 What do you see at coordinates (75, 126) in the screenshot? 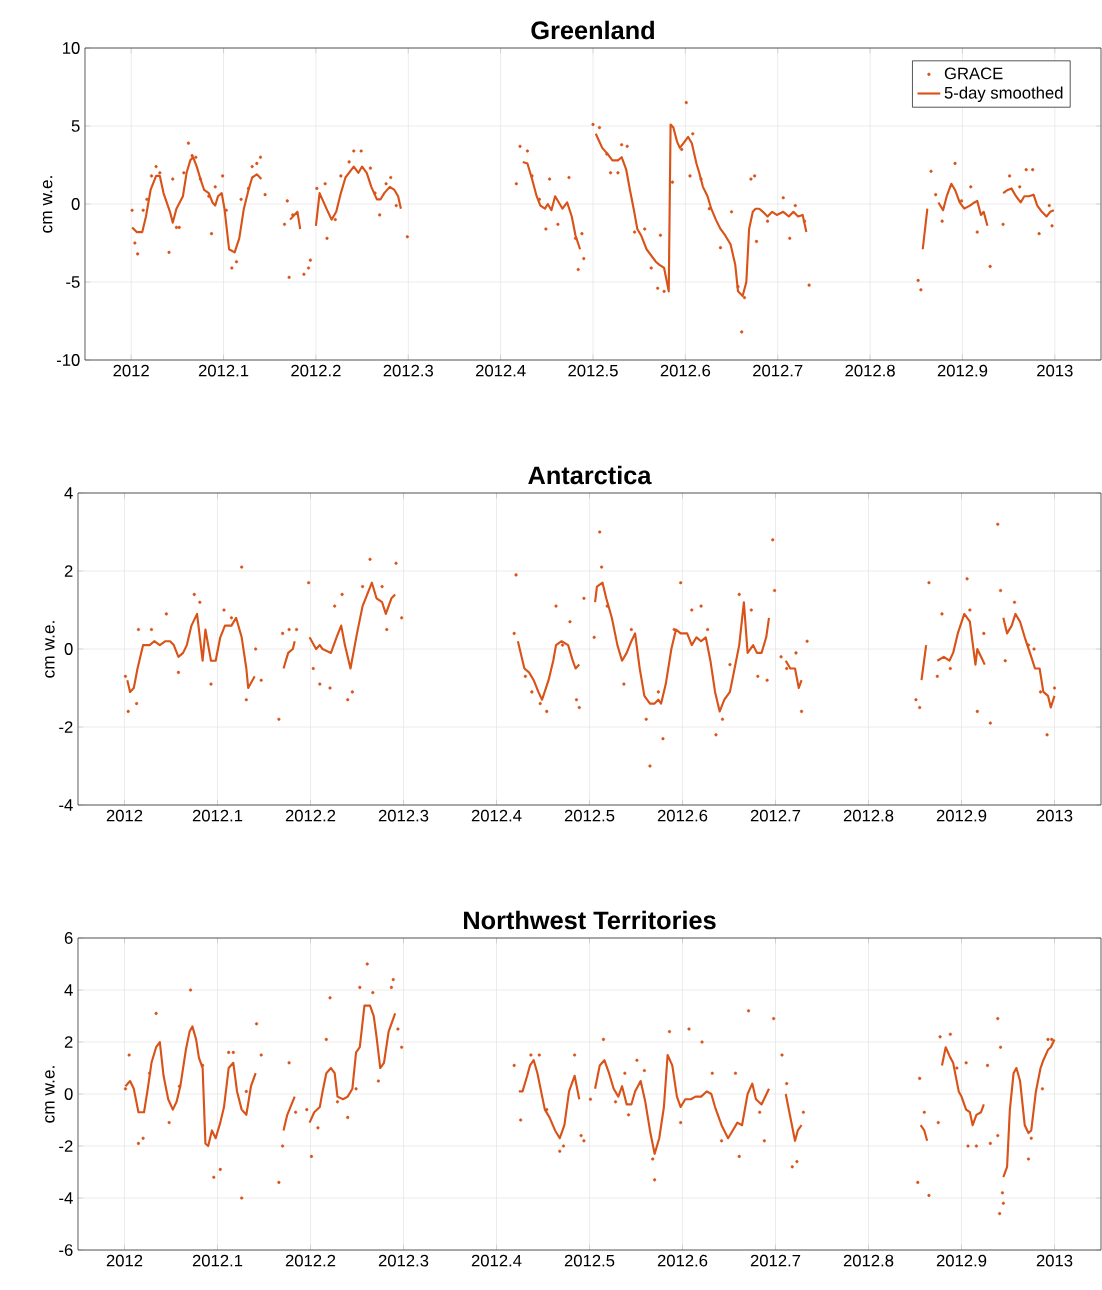
I see `y-tick-label: 5` at bounding box center [75, 126].